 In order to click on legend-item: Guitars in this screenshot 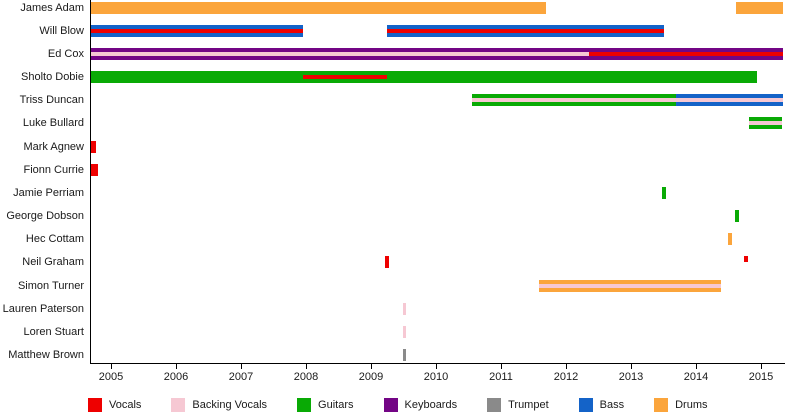, I will do `click(325, 405)`.